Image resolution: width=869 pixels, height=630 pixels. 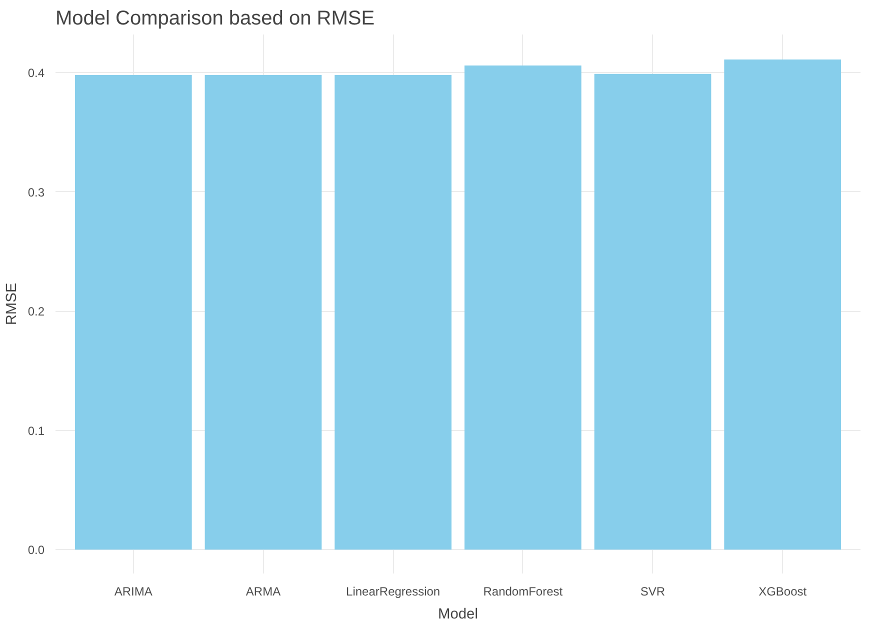 What do you see at coordinates (215, 19) in the screenshot?
I see `chart-title: Model Comparison based on RMSE` at bounding box center [215, 19].